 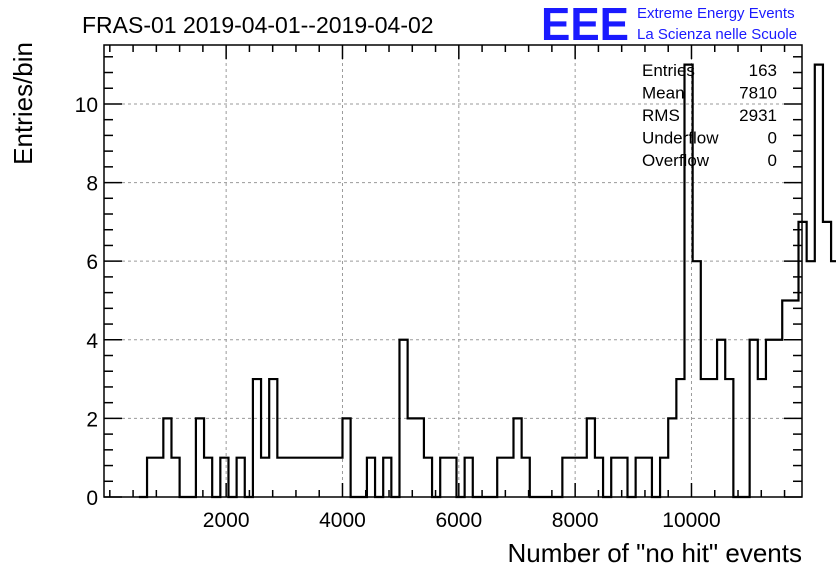 I want to click on y-tick-label: 8, so click(x=92, y=184).